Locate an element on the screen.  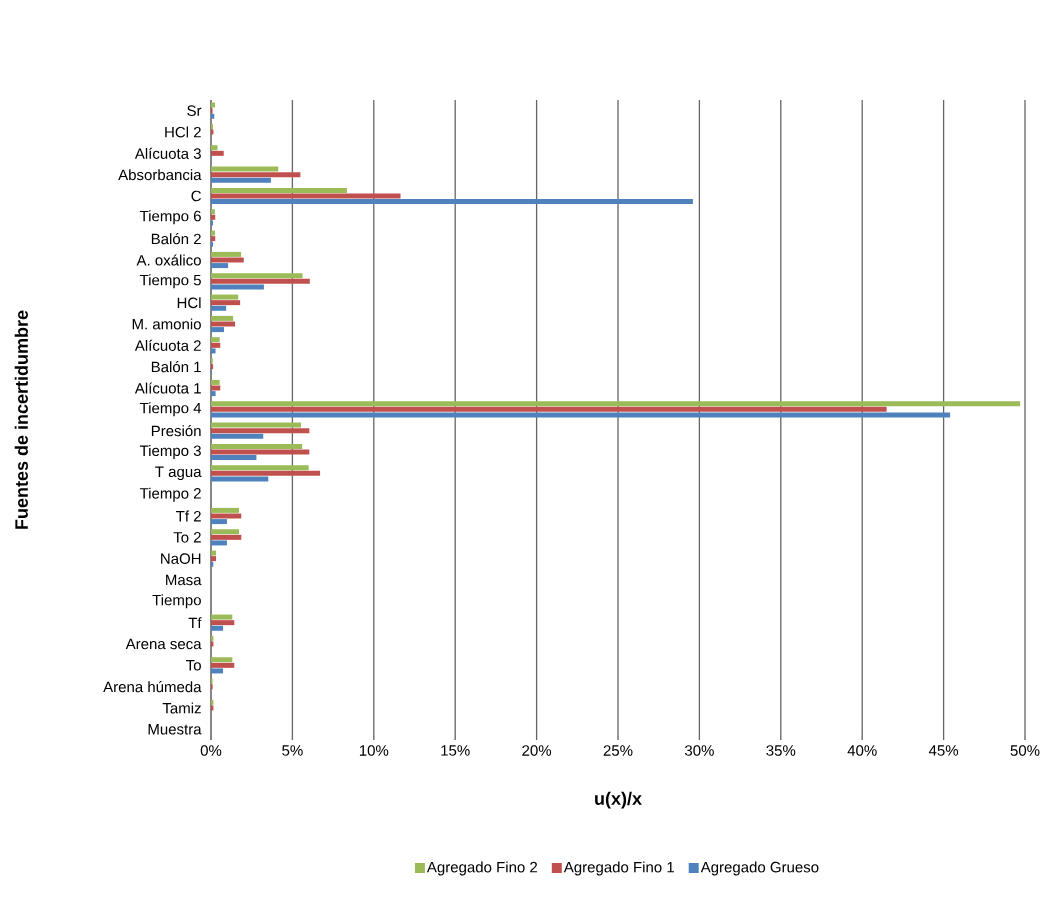
x-tick-label: 35% is located at coordinates (781, 750).